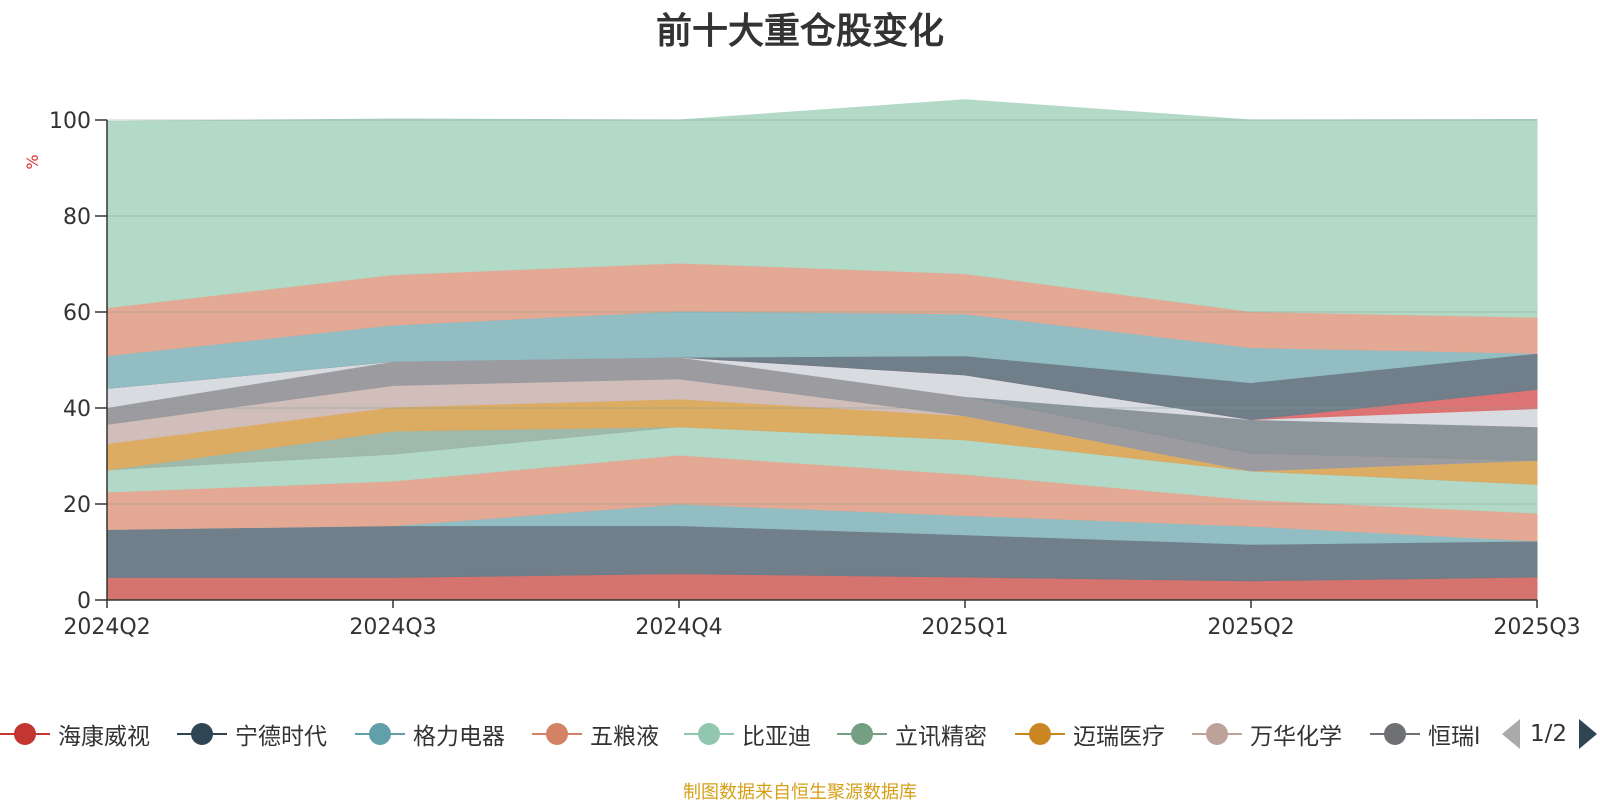 The width and height of the screenshot is (1600, 804). Describe the element at coordinates (776, 737) in the screenshot. I see `legend-label: 比亚迪` at that location.